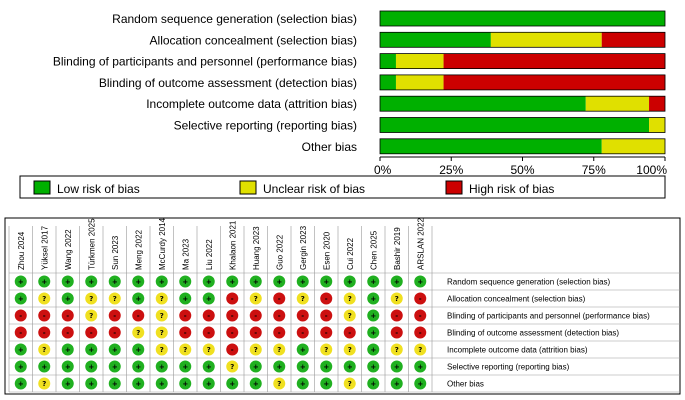 The height and width of the screenshot is (400, 685). Describe the element at coordinates (633, 146) in the screenshot. I see `bar-other-bias-unclear-risk-of-bias` at that location.